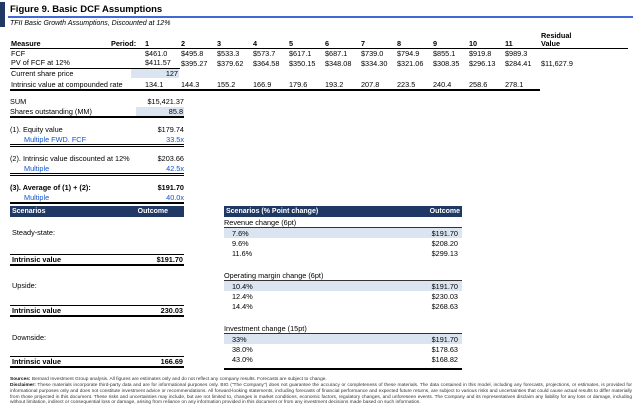  I want to click on sources-label: Sources:, so click(20, 379).